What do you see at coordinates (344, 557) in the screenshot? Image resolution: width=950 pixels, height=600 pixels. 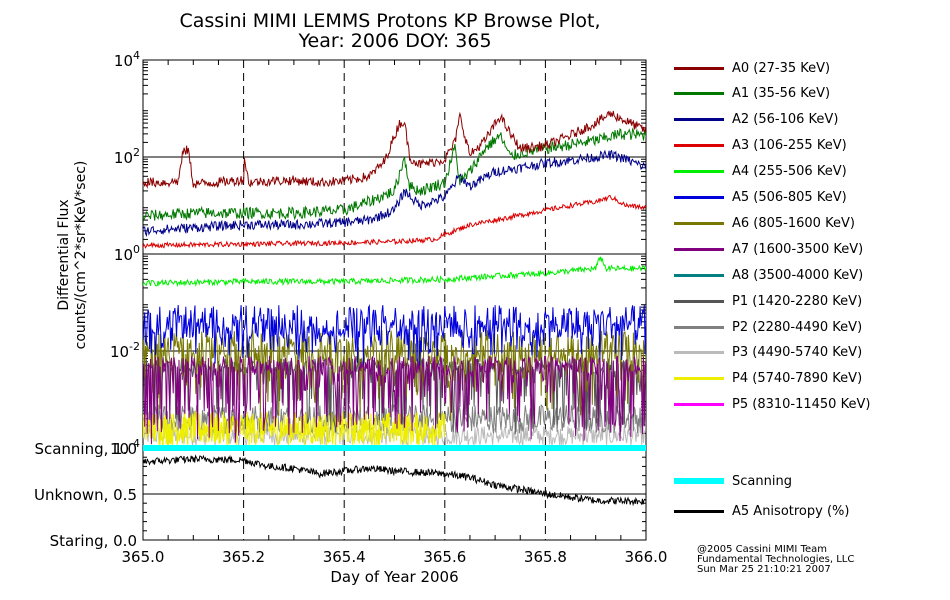 I see `x-tick-label: 365.4` at bounding box center [344, 557].